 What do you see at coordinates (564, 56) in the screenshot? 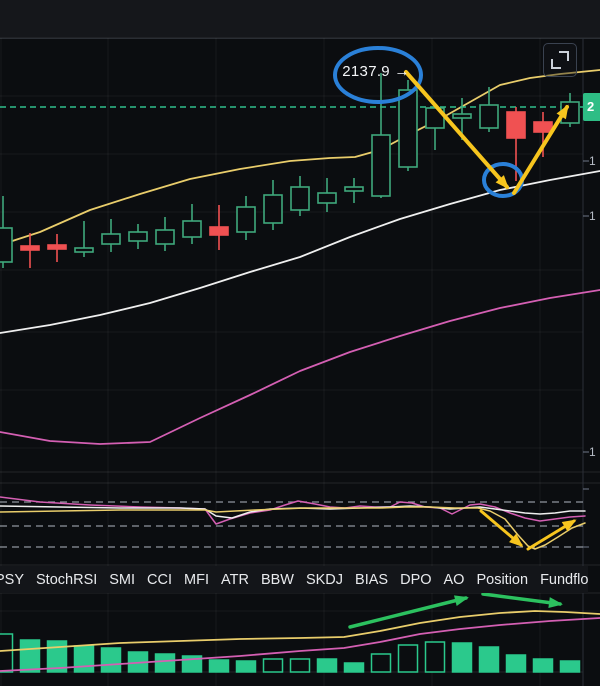
I see `expand-top-right-icon` at bounding box center [564, 56].